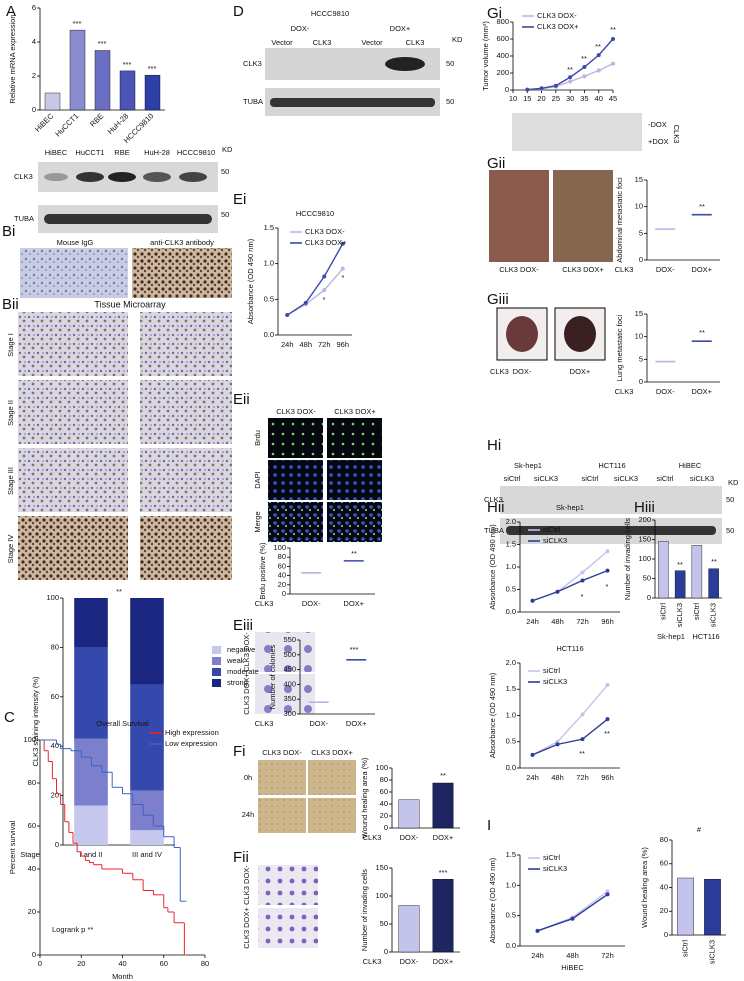  Describe the element at coordinates (619, 347) in the screenshot. I see `y-axis-label: Lung metastatic foci` at that location.